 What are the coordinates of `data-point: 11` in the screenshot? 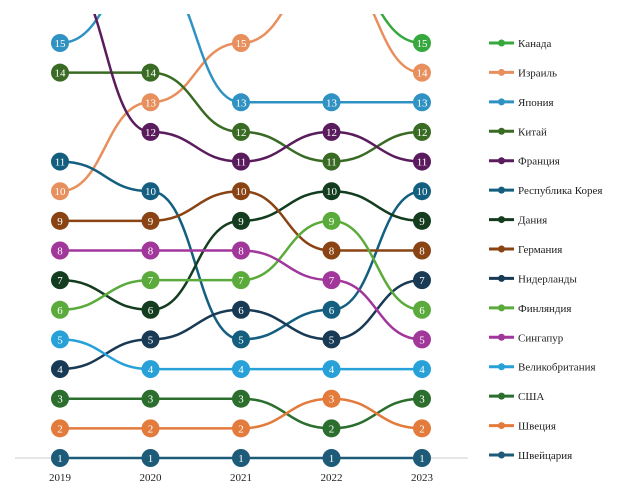 It's located at (422, 161).